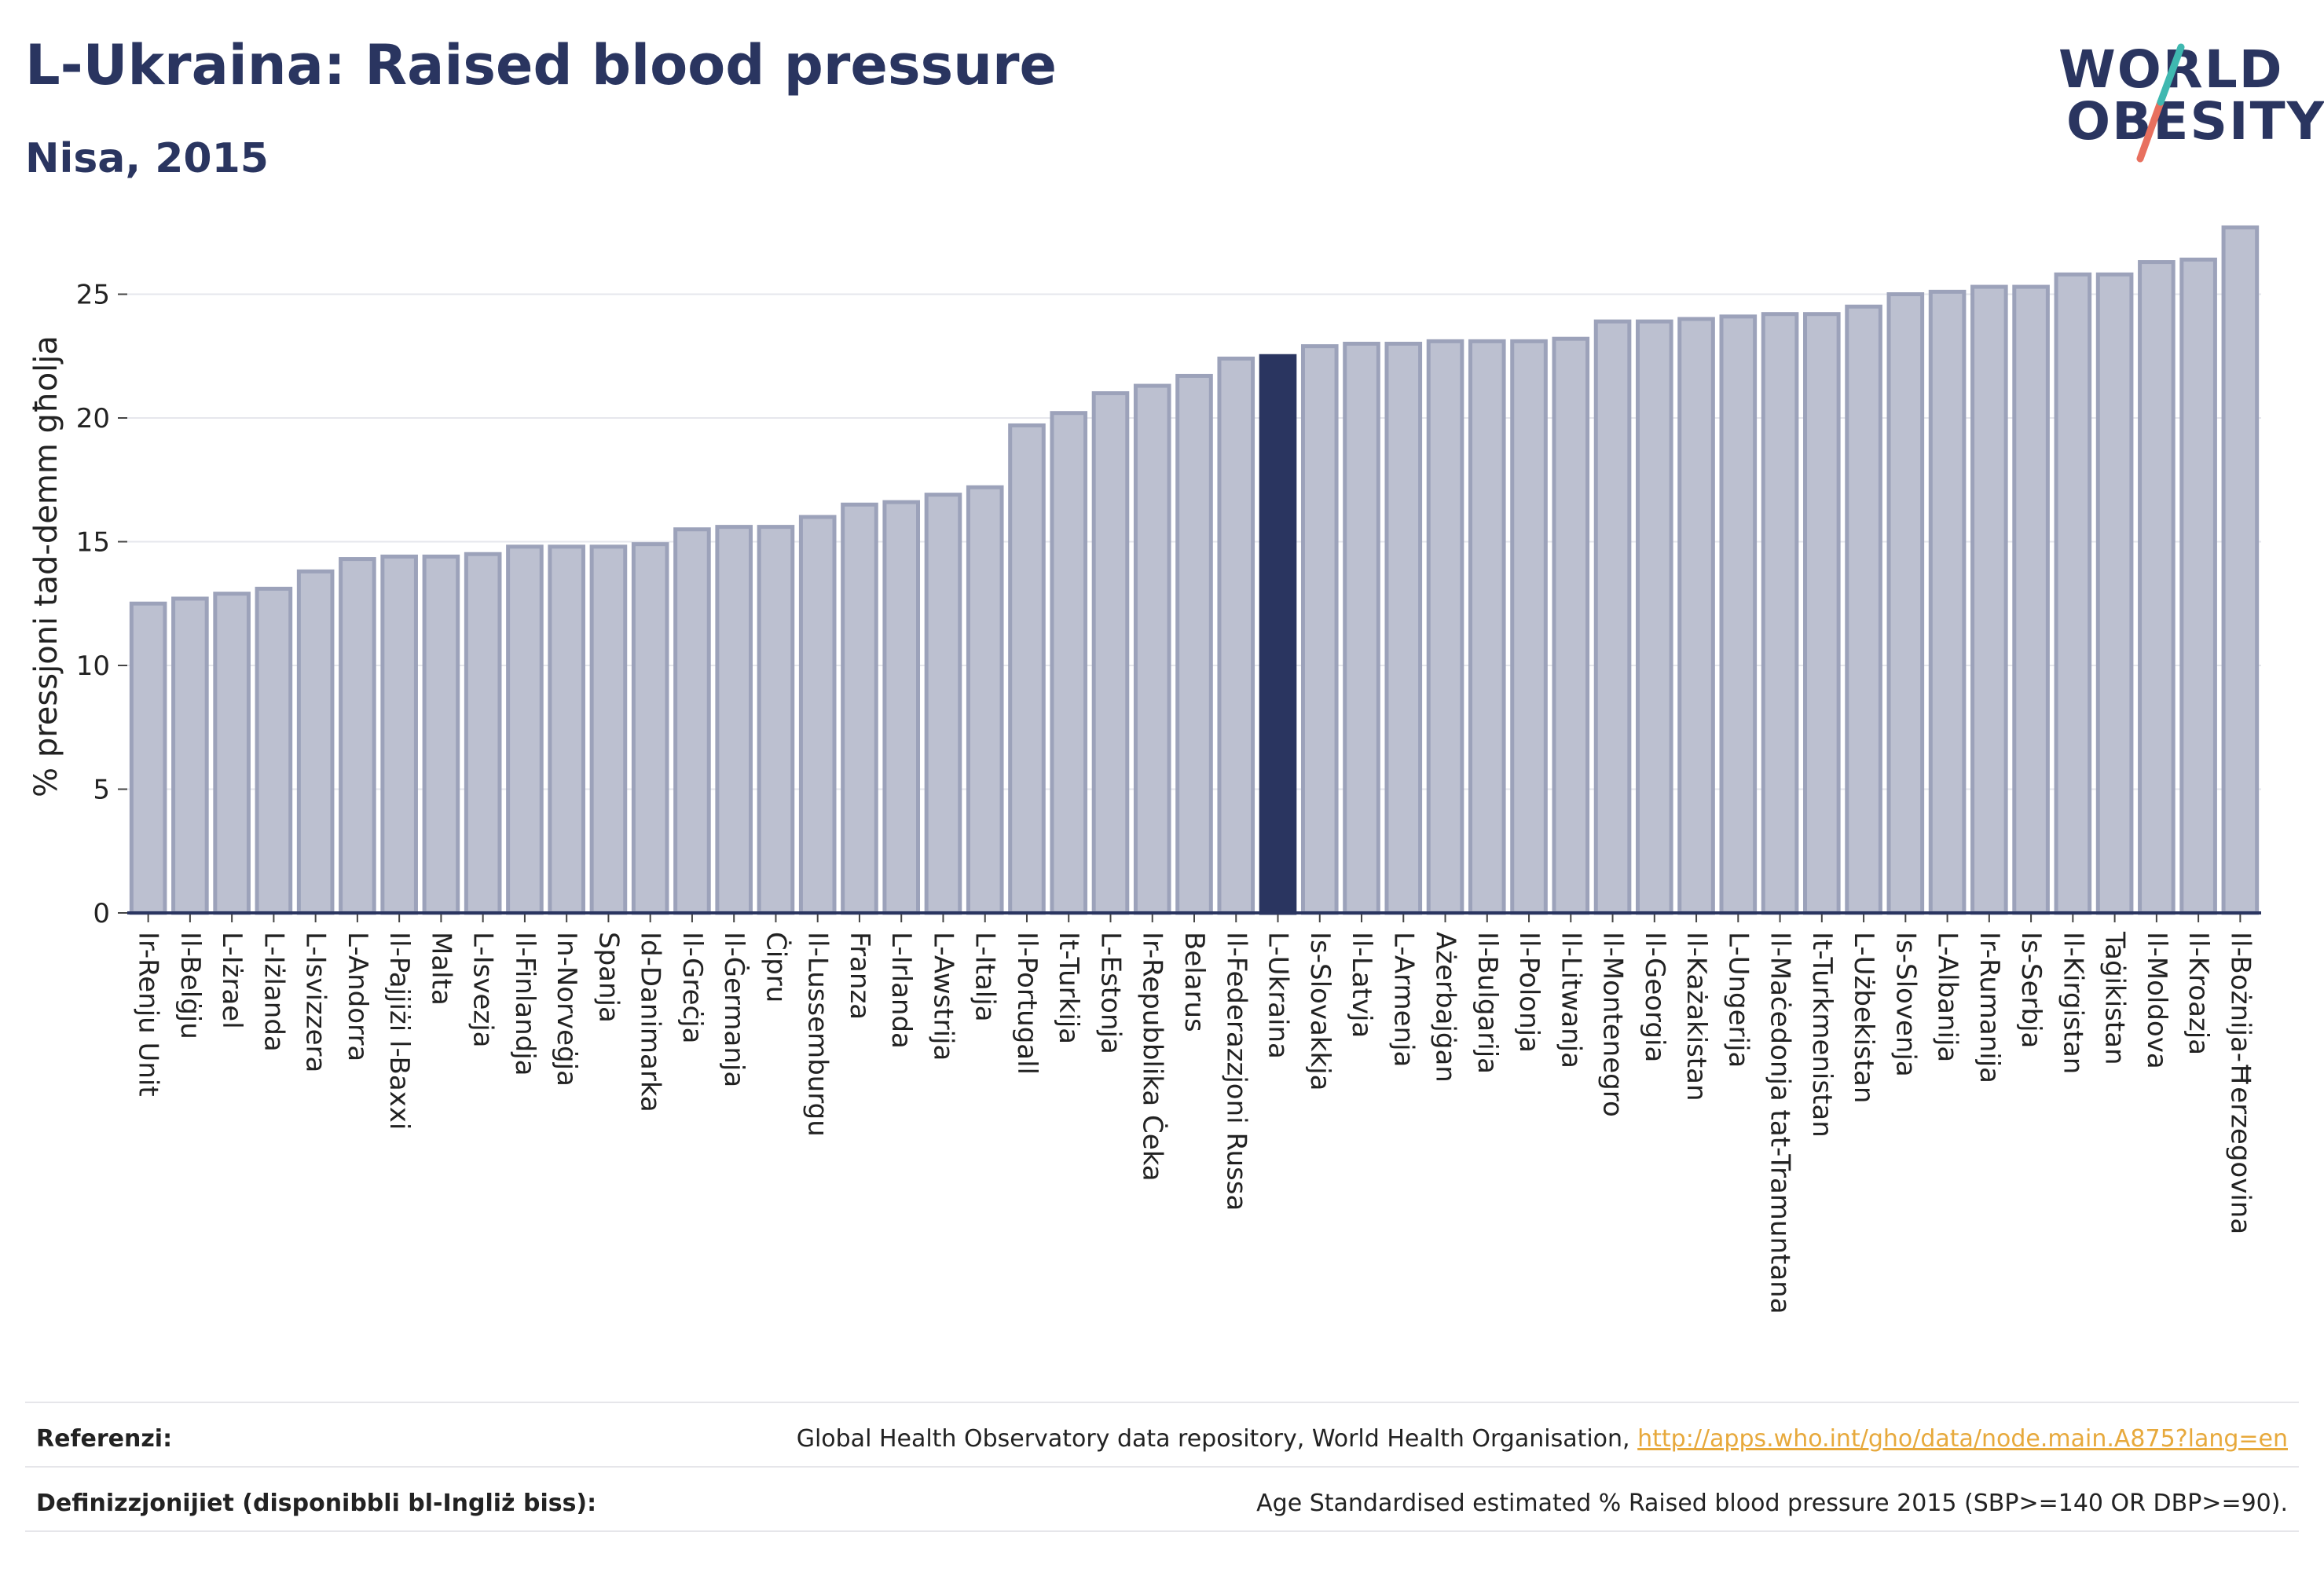 This screenshot has width=2324, height=1576. I want to click on x-tick-label: Il-Montenegro, so click(1613, 1024).